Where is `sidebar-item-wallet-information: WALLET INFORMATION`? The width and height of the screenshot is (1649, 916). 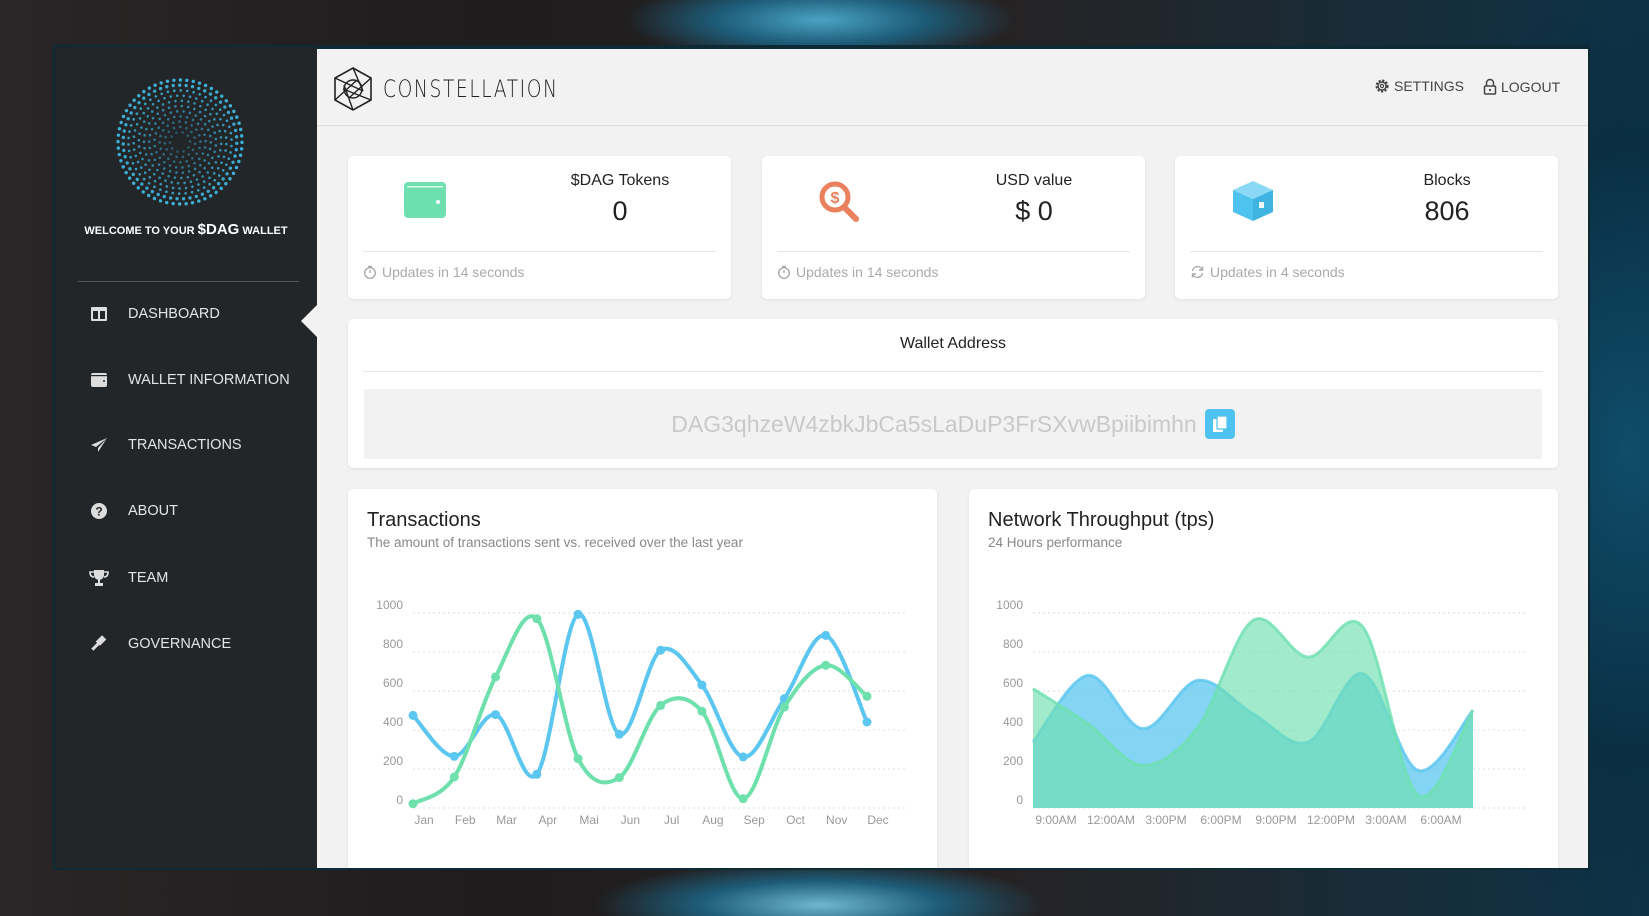
sidebar-item-wallet-information: WALLET INFORMATION is located at coordinates (186, 380).